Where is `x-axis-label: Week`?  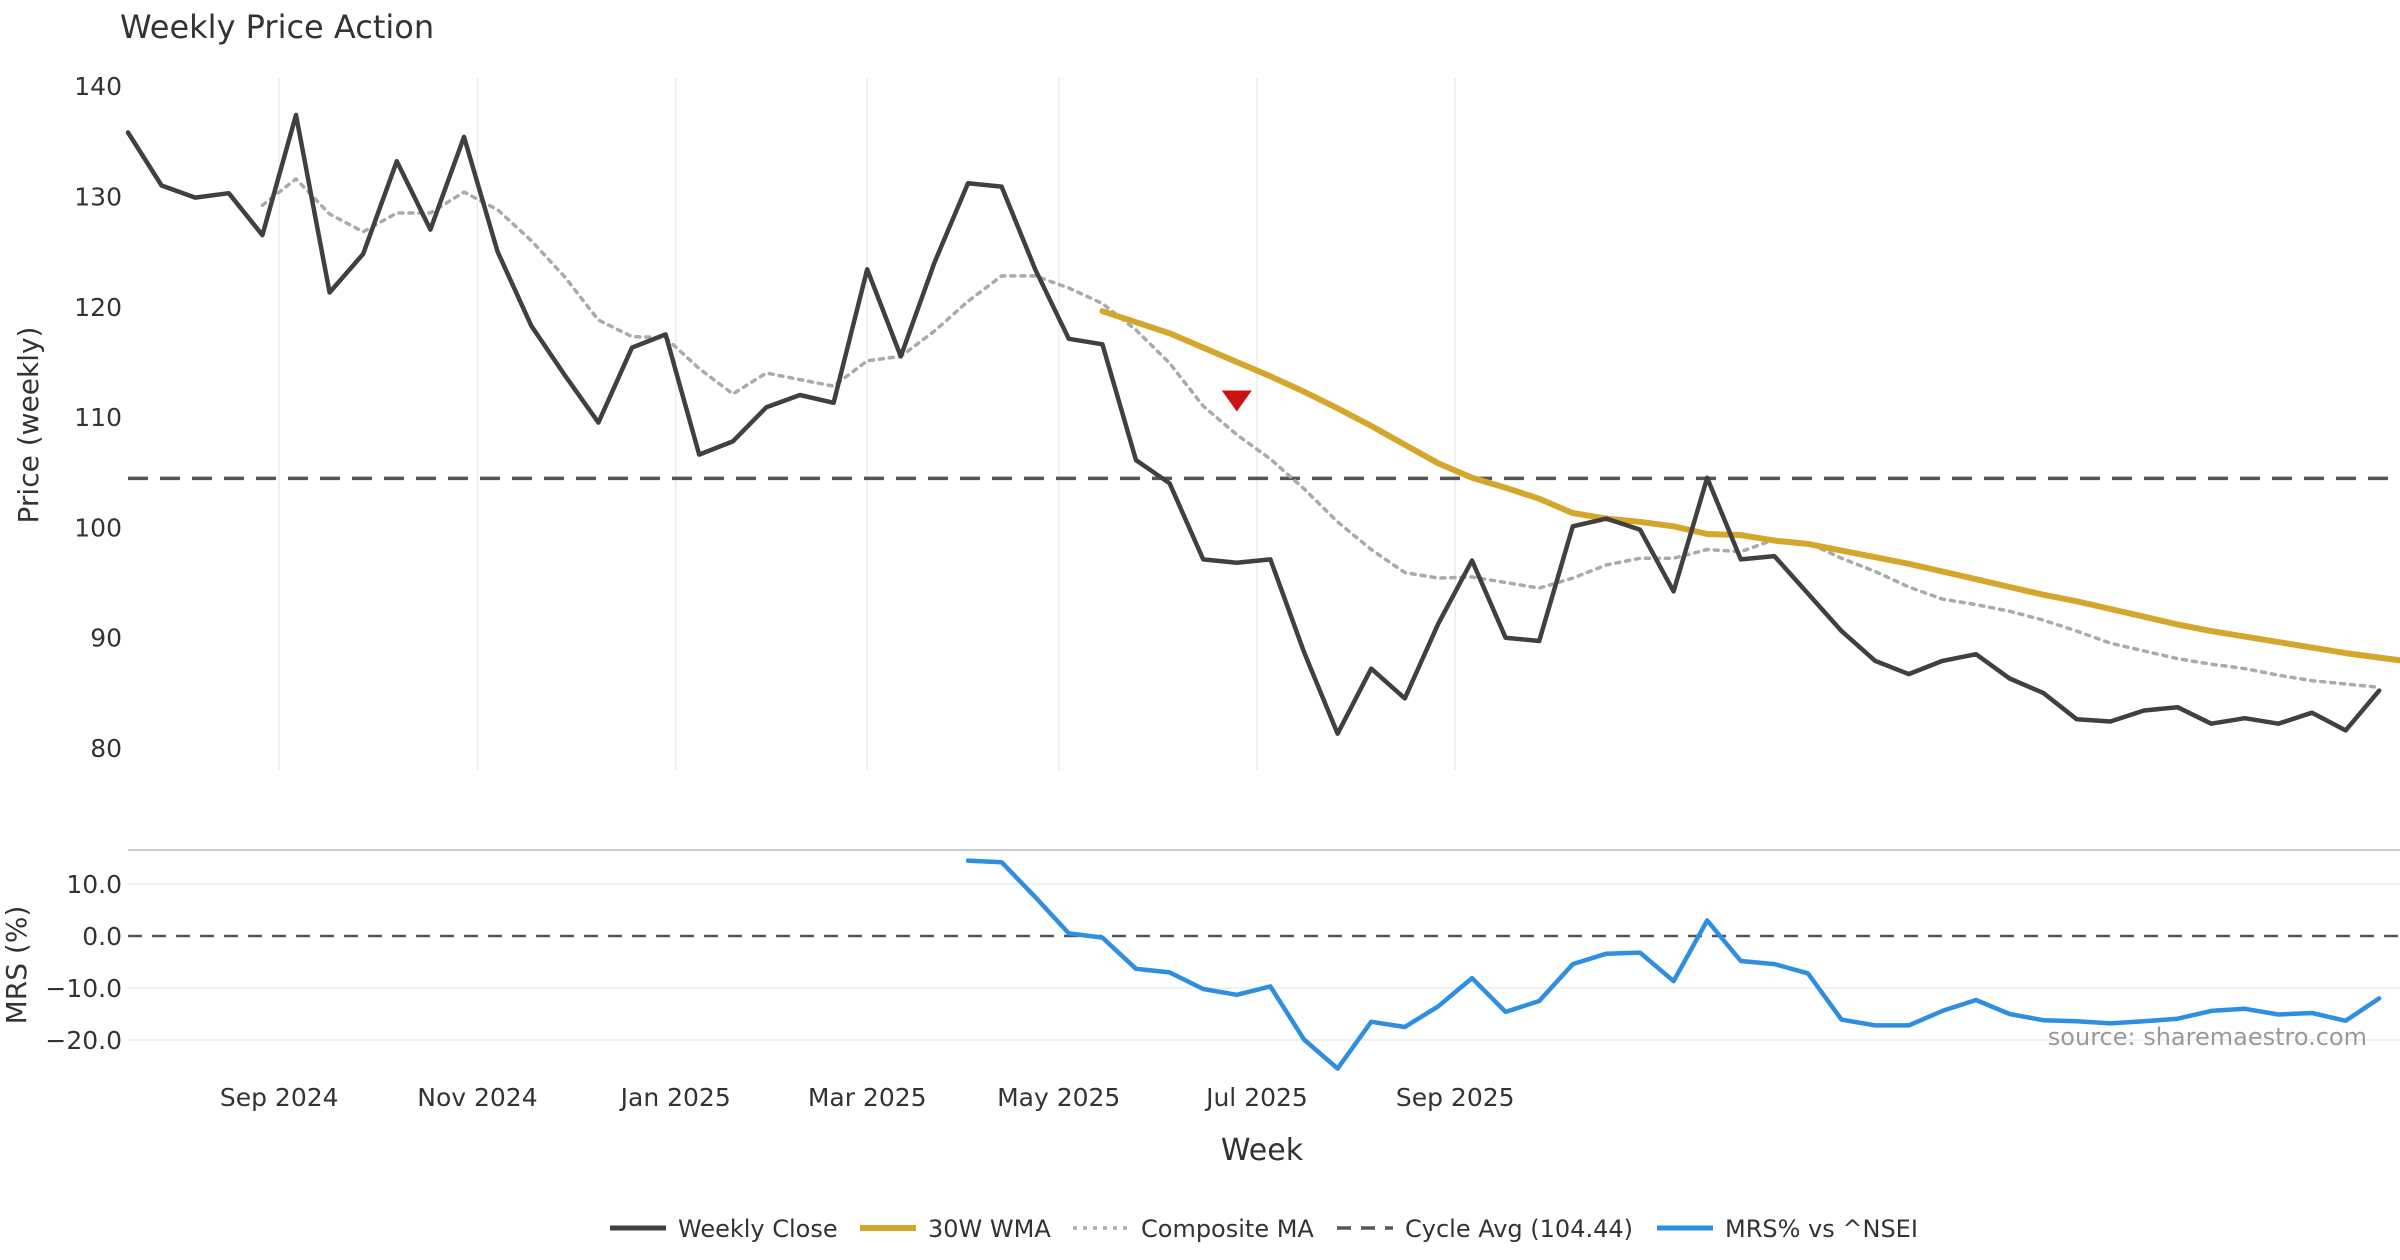 x-axis-label: Week is located at coordinates (1262, 1150).